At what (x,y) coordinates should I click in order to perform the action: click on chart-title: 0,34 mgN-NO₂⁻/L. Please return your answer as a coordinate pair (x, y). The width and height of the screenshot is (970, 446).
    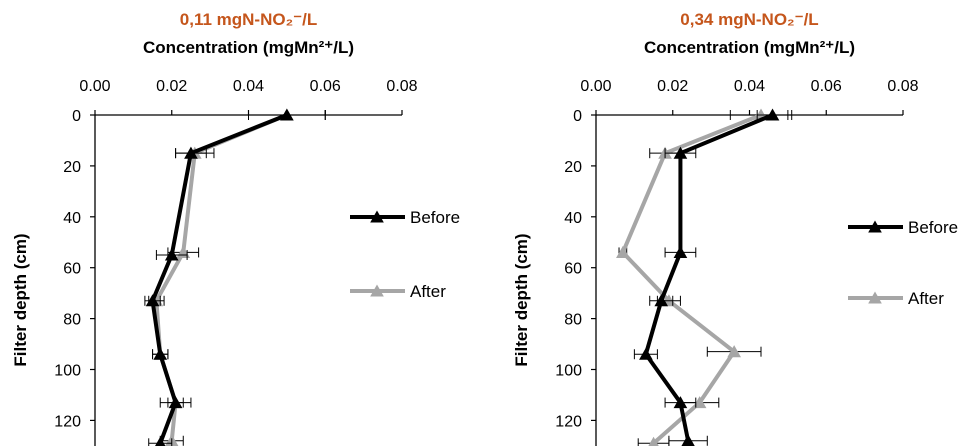
    Looking at the image, I should click on (749, 19).